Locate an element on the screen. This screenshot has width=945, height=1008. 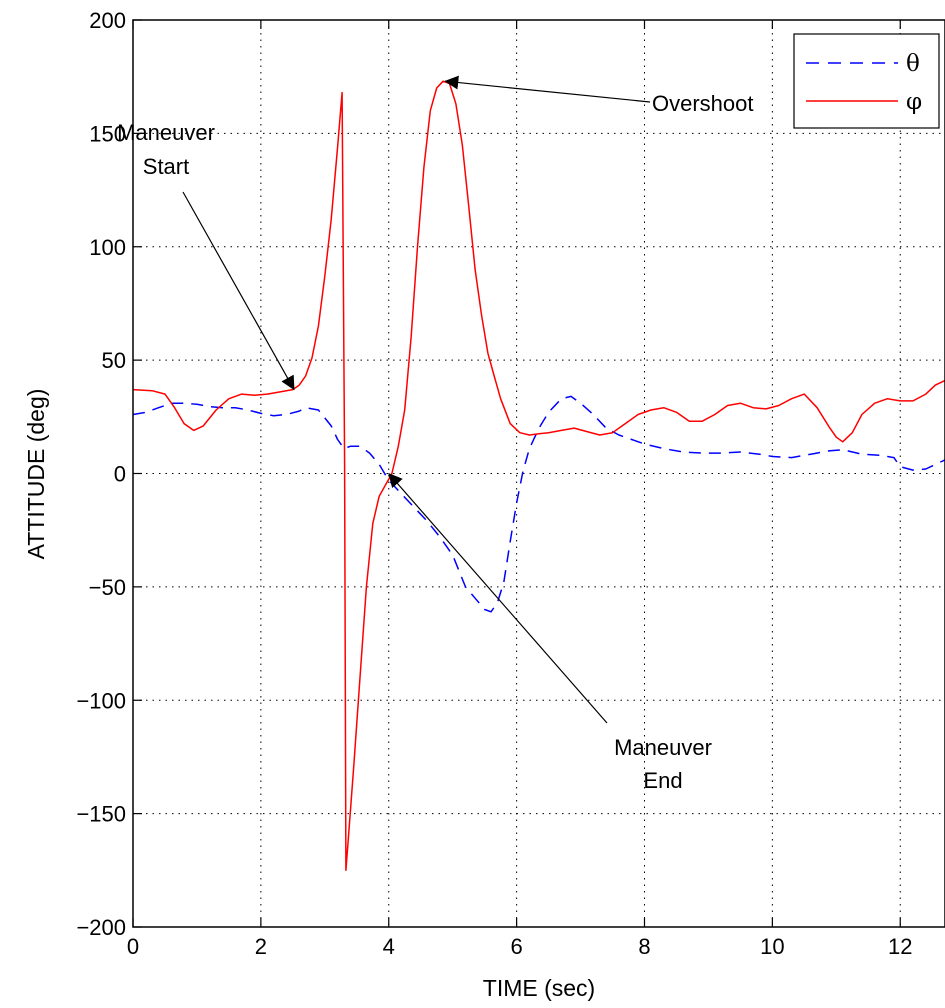
y-tick-label: −100 is located at coordinates (101, 700).